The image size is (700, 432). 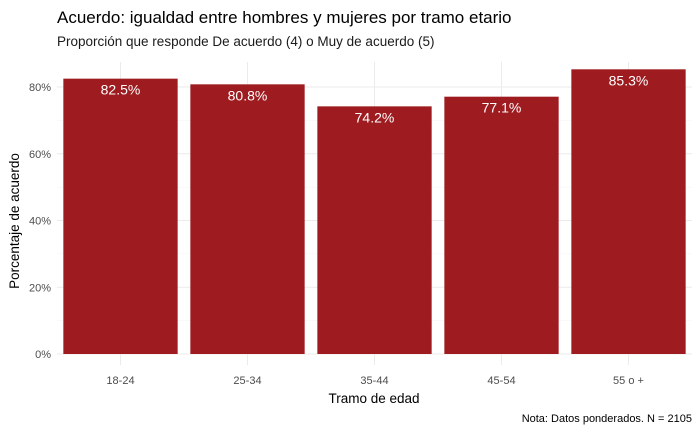 What do you see at coordinates (40, 155) in the screenshot?
I see `y-tick-label: 60%` at bounding box center [40, 155].